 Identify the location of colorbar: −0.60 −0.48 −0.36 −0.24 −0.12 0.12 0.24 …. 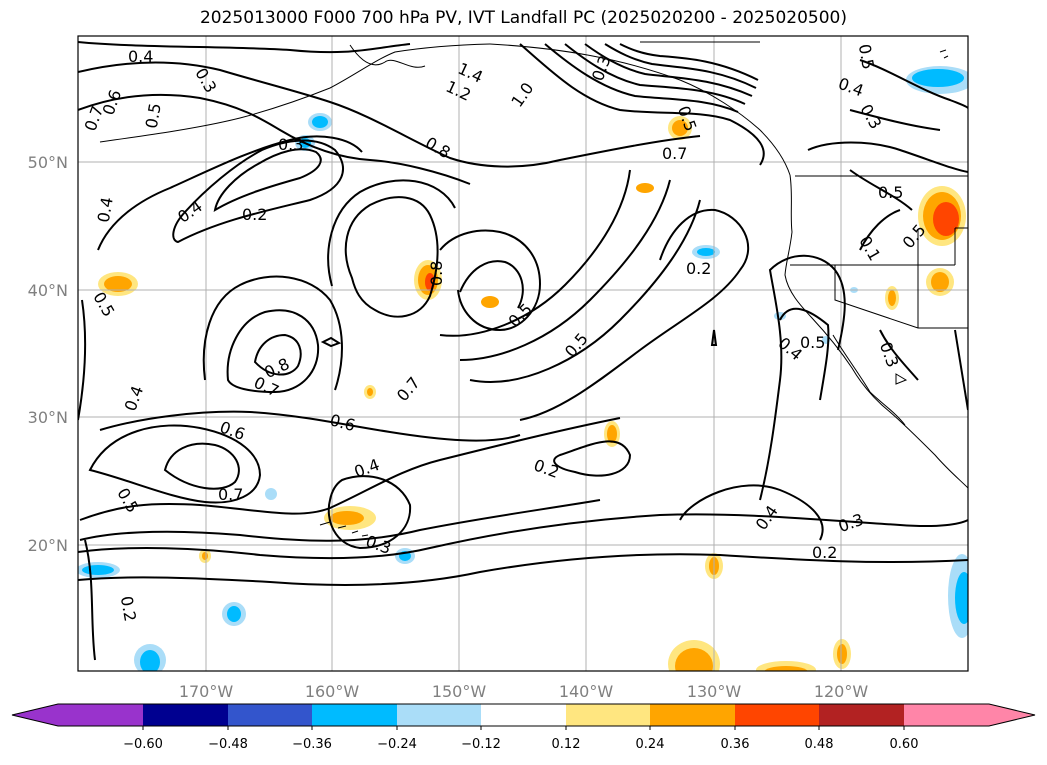
(523, 727).